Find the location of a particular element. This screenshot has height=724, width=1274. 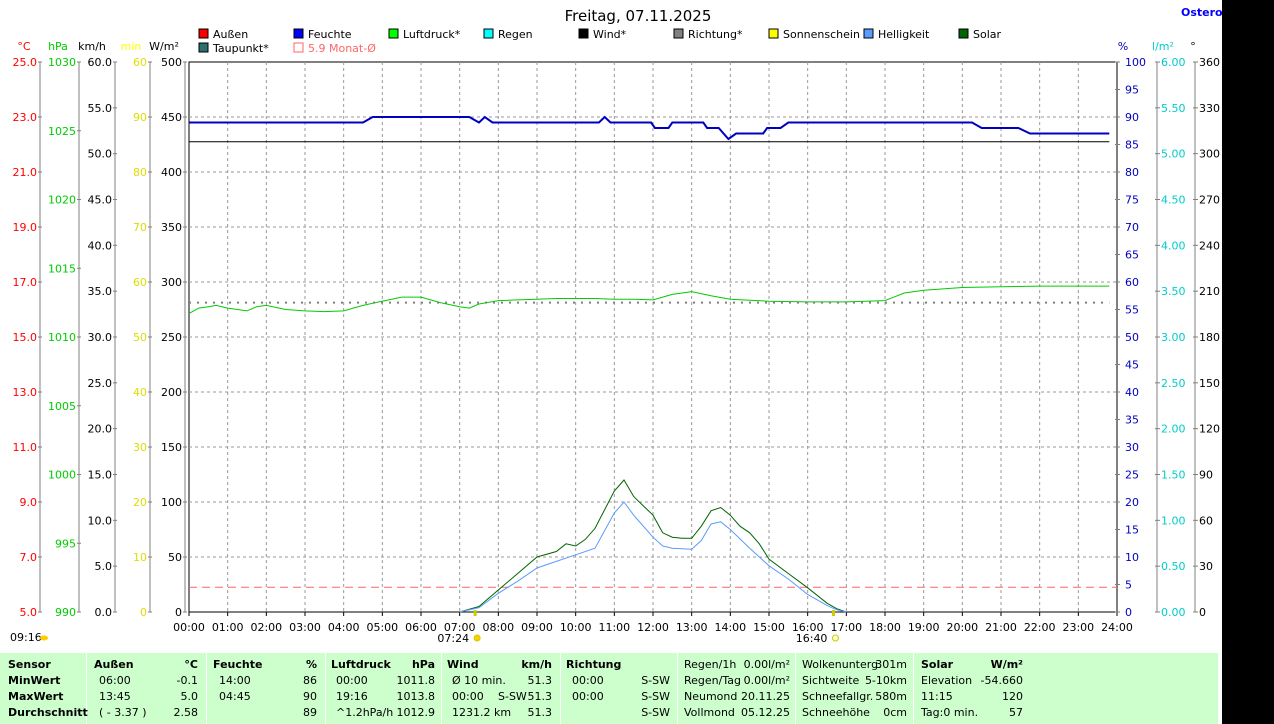

legend-label: Solar is located at coordinates (987, 34).